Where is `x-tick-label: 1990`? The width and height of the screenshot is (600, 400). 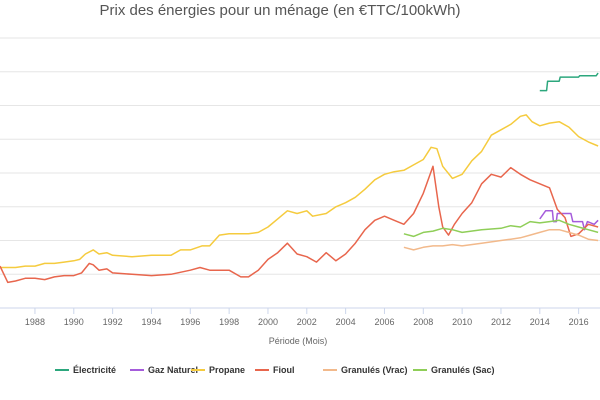 x-tick-label: 1990 is located at coordinates (74, 322).